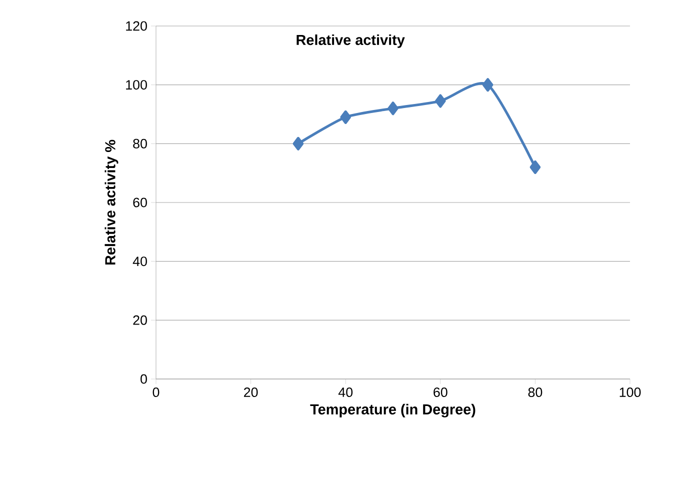 This screenshot has width=678, height=491. I want to click on x-tick-label: 20, so click(251, 393).